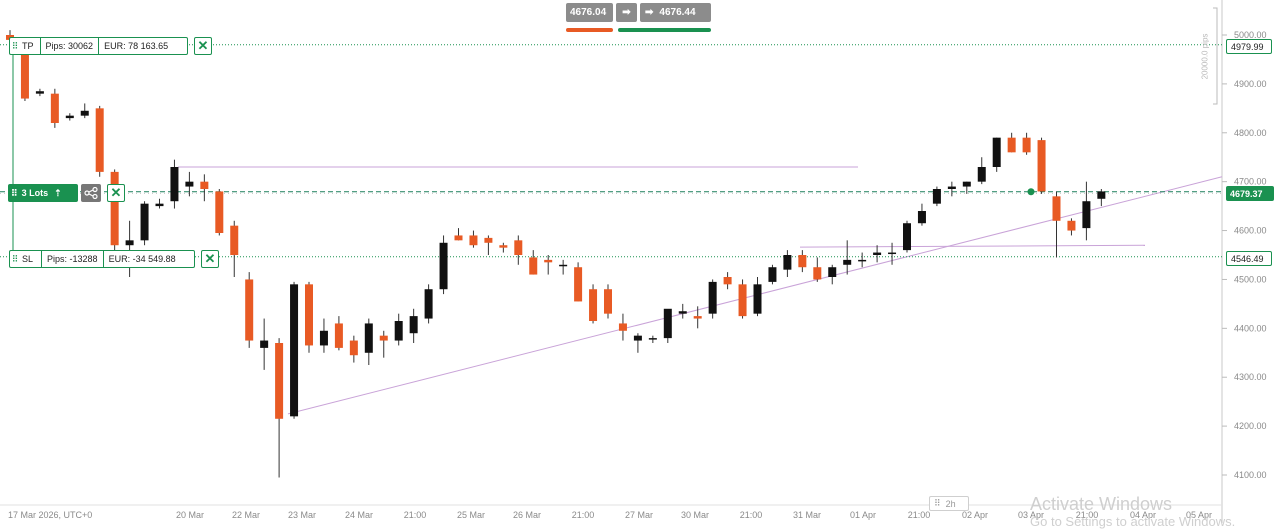  Describe the element at coordinates (1143, 515) in the screenshot. I see `time-axis-label: 04 Apr` at that location.